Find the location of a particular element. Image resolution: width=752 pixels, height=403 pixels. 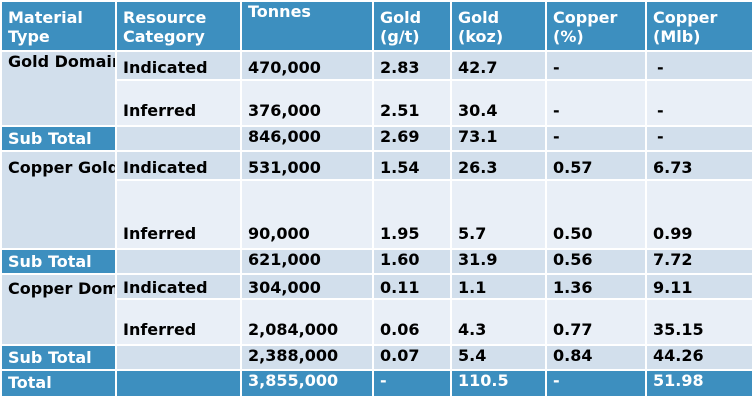

copper-subtotal-row: Sub Total 2,388,000 0.07 5.4 0.84 44.26 is located at coordinates (376, 357).